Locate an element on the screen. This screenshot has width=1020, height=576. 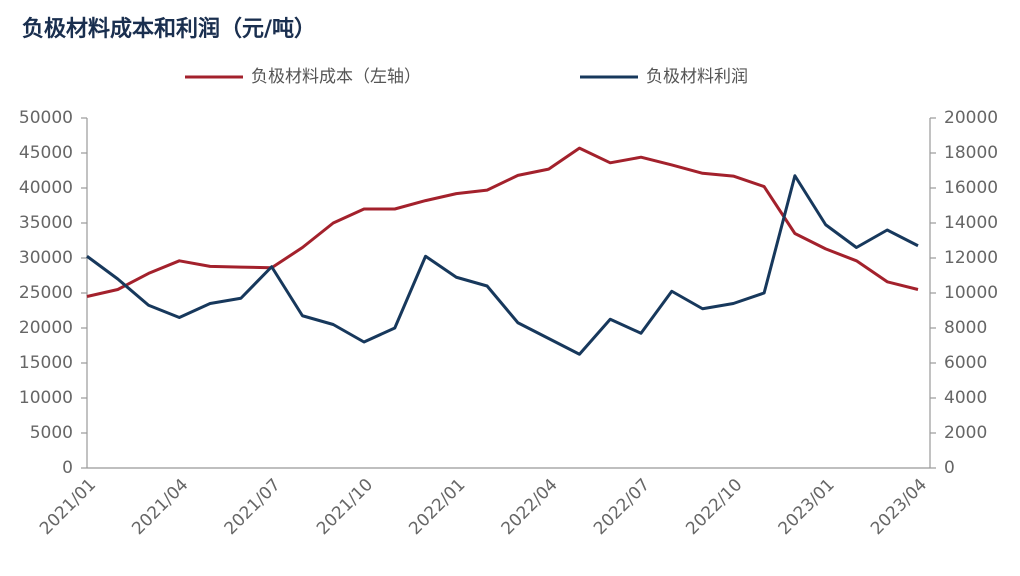
y2-tick-label: 2000 is located at coordinates (965, 433).